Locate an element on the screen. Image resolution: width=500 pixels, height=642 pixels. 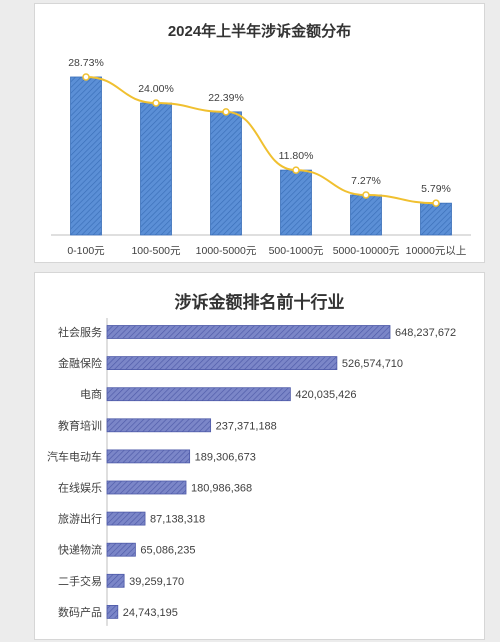
y-tick-label: 社会服务 is located at coordinates (80, 332).